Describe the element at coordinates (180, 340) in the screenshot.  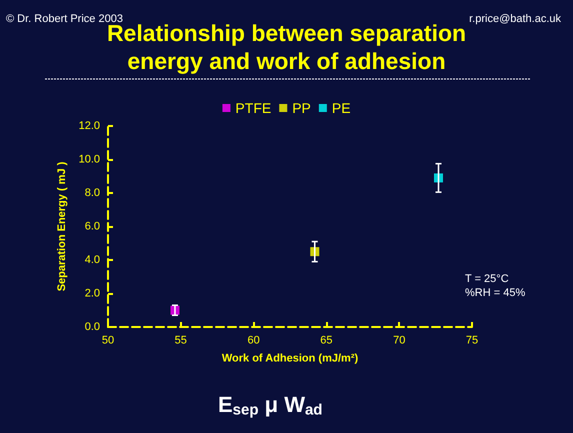
I see `x-tick-label: 55` at that location.